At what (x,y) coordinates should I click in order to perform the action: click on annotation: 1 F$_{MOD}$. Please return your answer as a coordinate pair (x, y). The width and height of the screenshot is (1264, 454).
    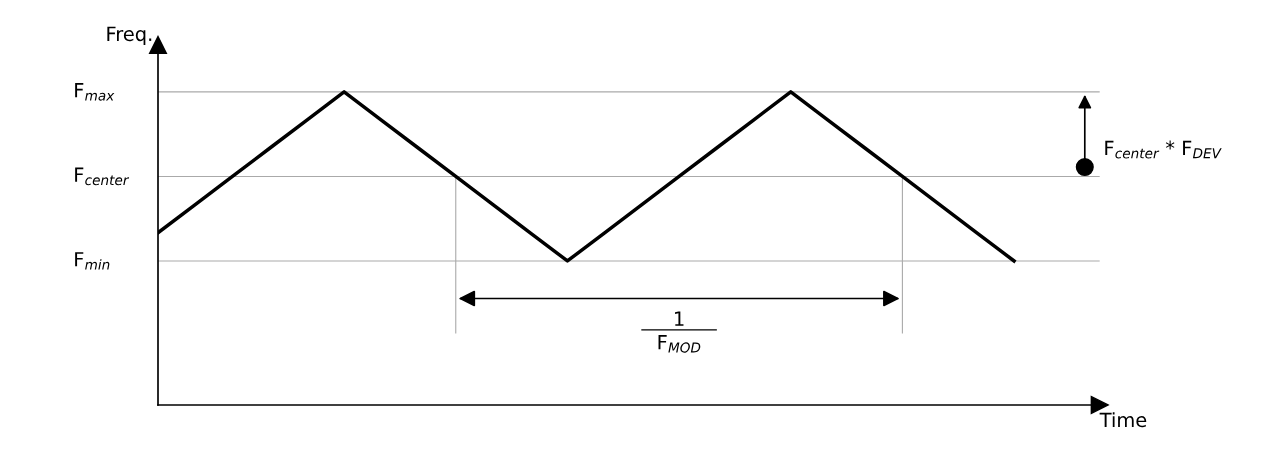
    Looking at the image, I should click on (679, 332).